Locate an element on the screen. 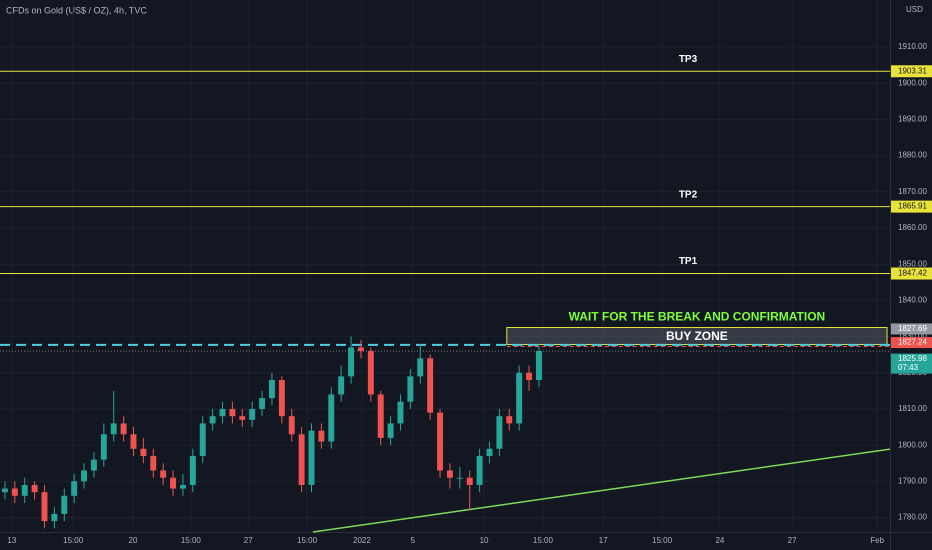 This screenshot has width=932, height=550. y-tick-label: 1790.00 is located at coordinates (912, 480).